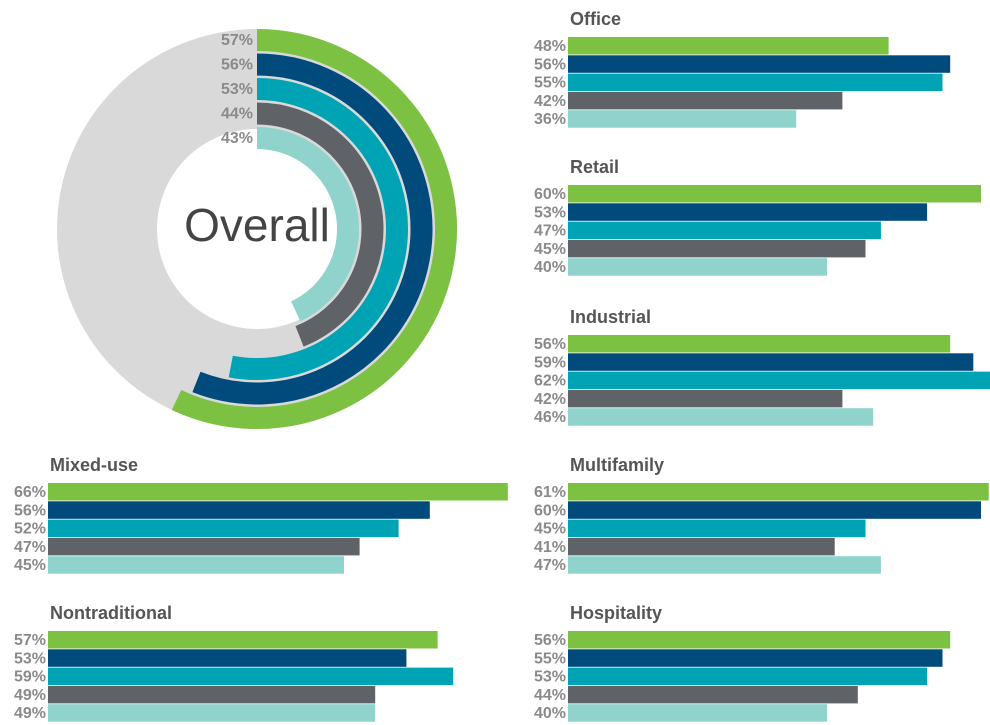  Describe the element at coordinates (550, 417) in the screenshot. I see `value-label: 46%` at that location.